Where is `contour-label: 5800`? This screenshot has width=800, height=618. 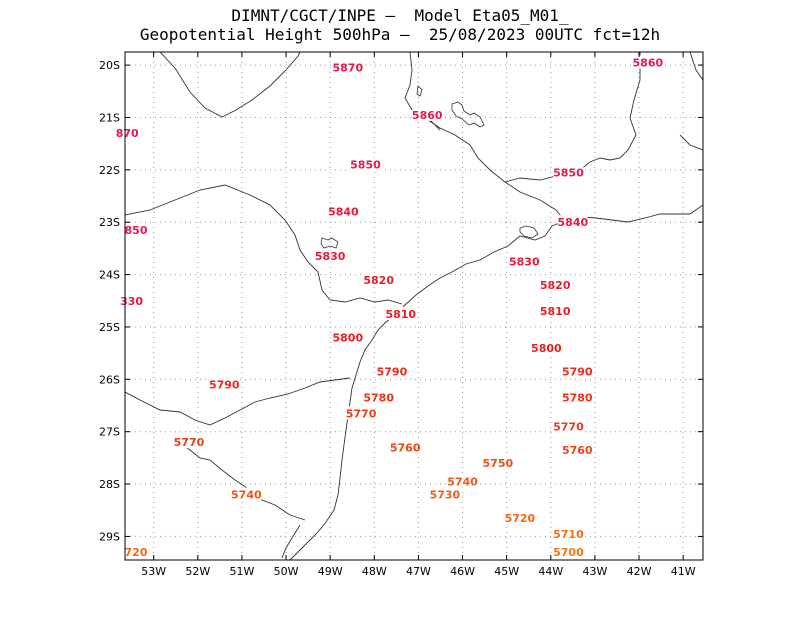
contour-label: 5800 is located at coordinates (546, 348).